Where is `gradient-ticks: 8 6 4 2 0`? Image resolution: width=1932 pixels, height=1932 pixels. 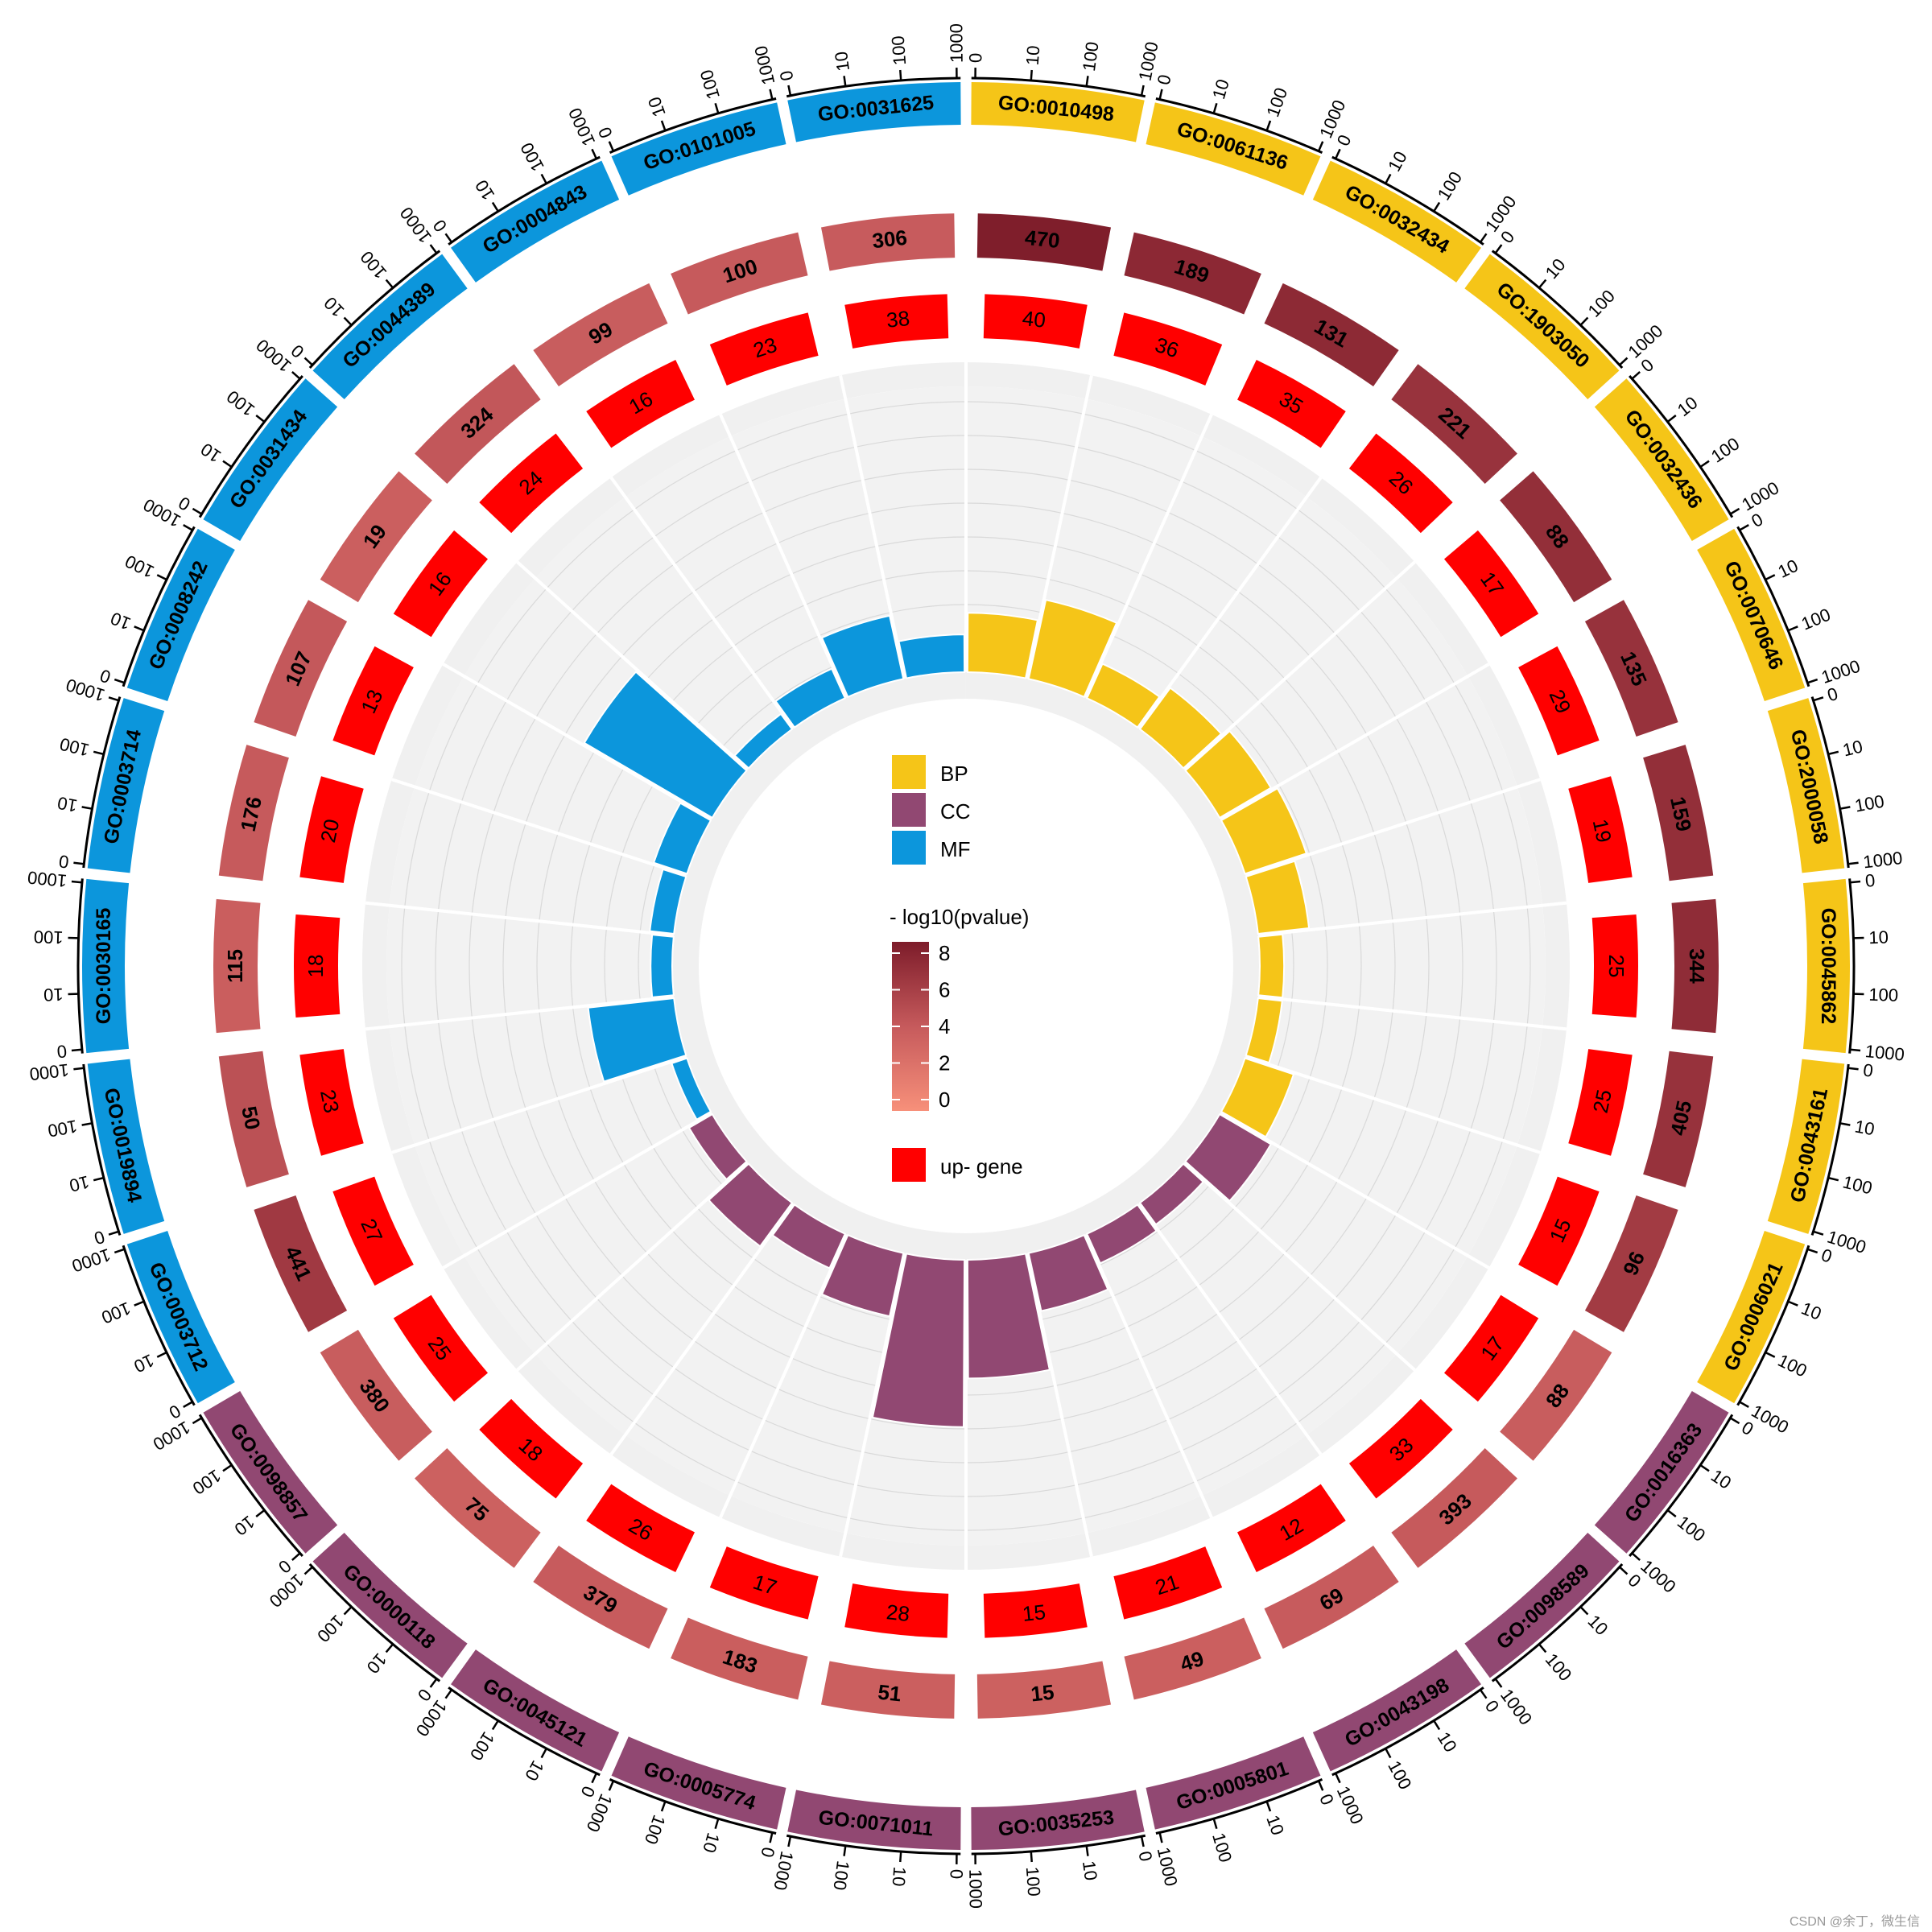 gradient-ticks: 8 6 4 2 0 is located at coordinates (921, 1026).